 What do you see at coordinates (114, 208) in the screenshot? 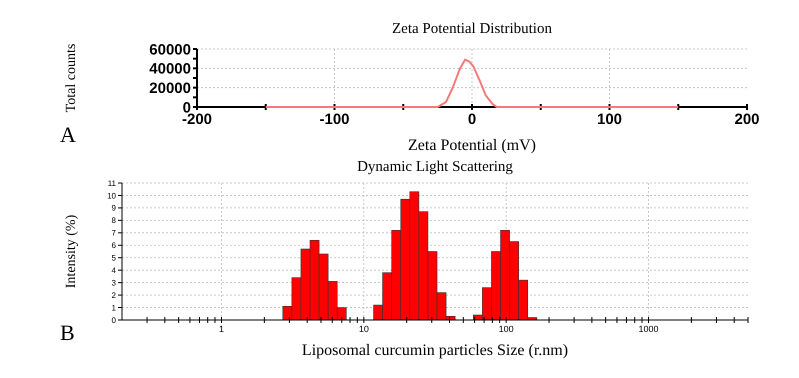
I see `y-tick-label: 9` at bounding box center [114, 208].